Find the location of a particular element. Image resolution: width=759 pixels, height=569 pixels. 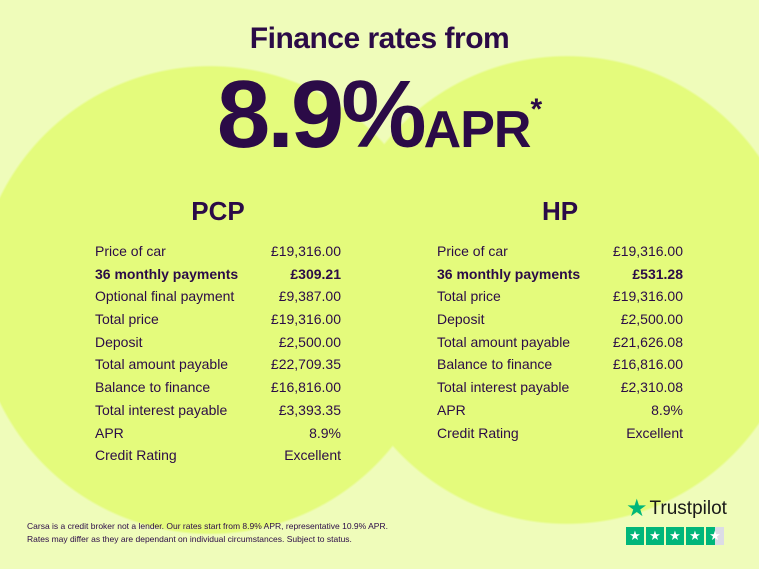

trustpilot-badge: ★ Trustpilot ★ ★ ★ ★ ★ is located at coordinates (676, 519).